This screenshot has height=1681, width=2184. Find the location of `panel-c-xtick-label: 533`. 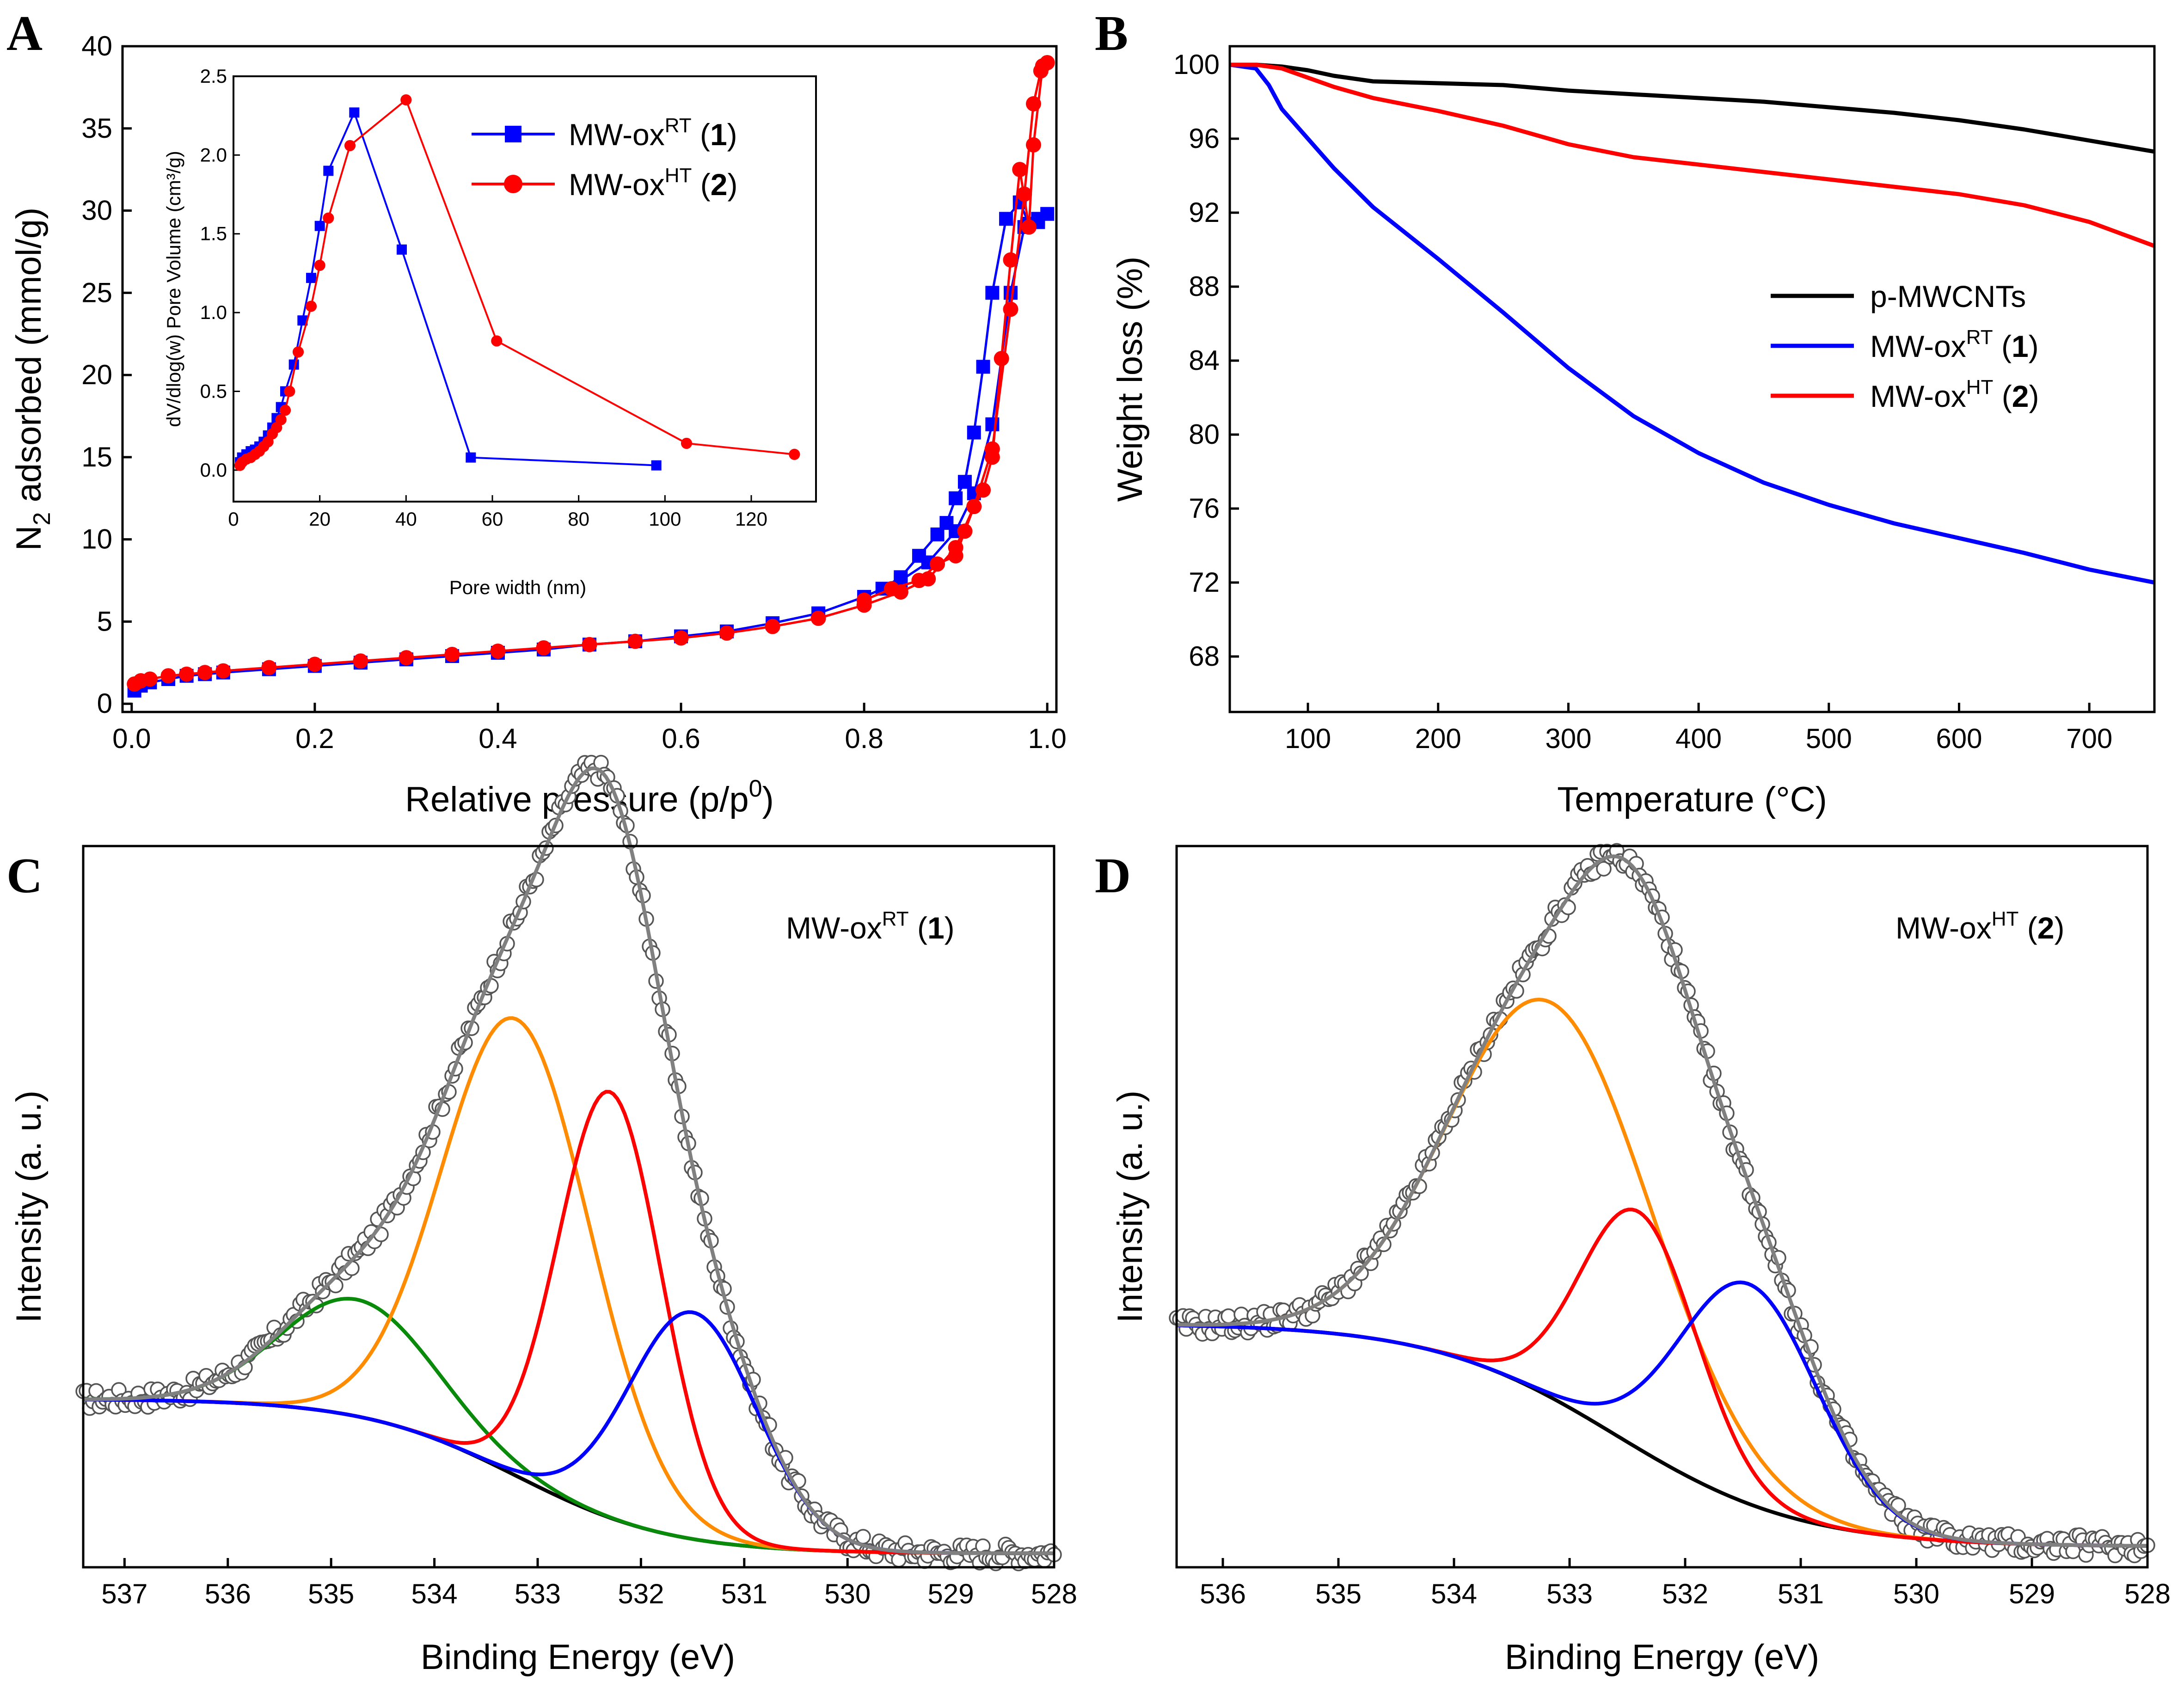

panel-c-xtick-label: 533 is located at coordinates (538, 1593).